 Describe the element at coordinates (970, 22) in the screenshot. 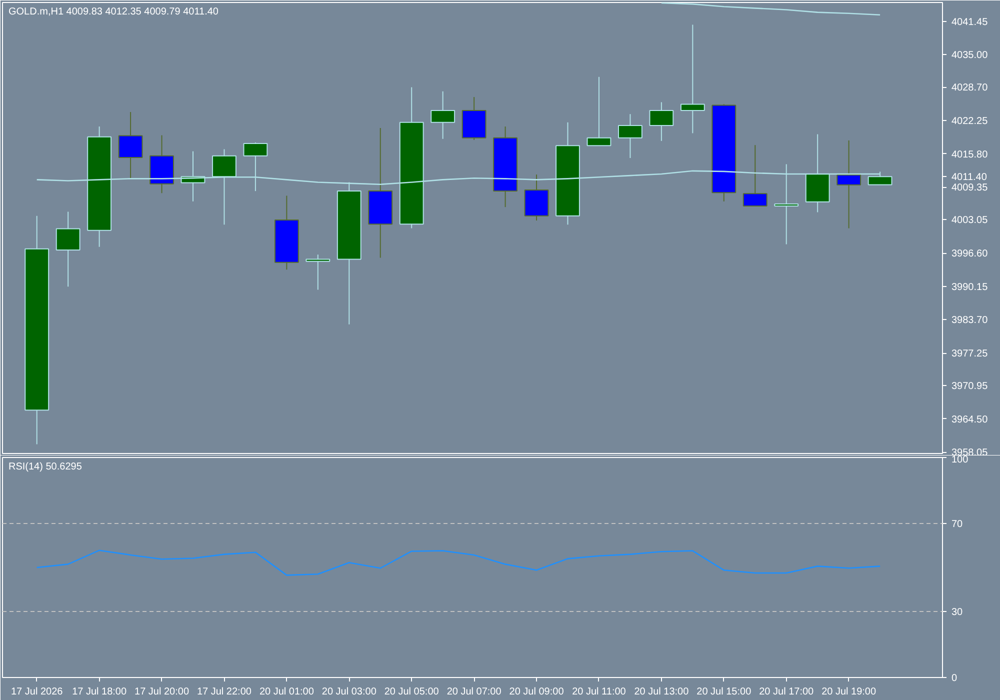

I see `y-tick-label: 4041.45` at that location.